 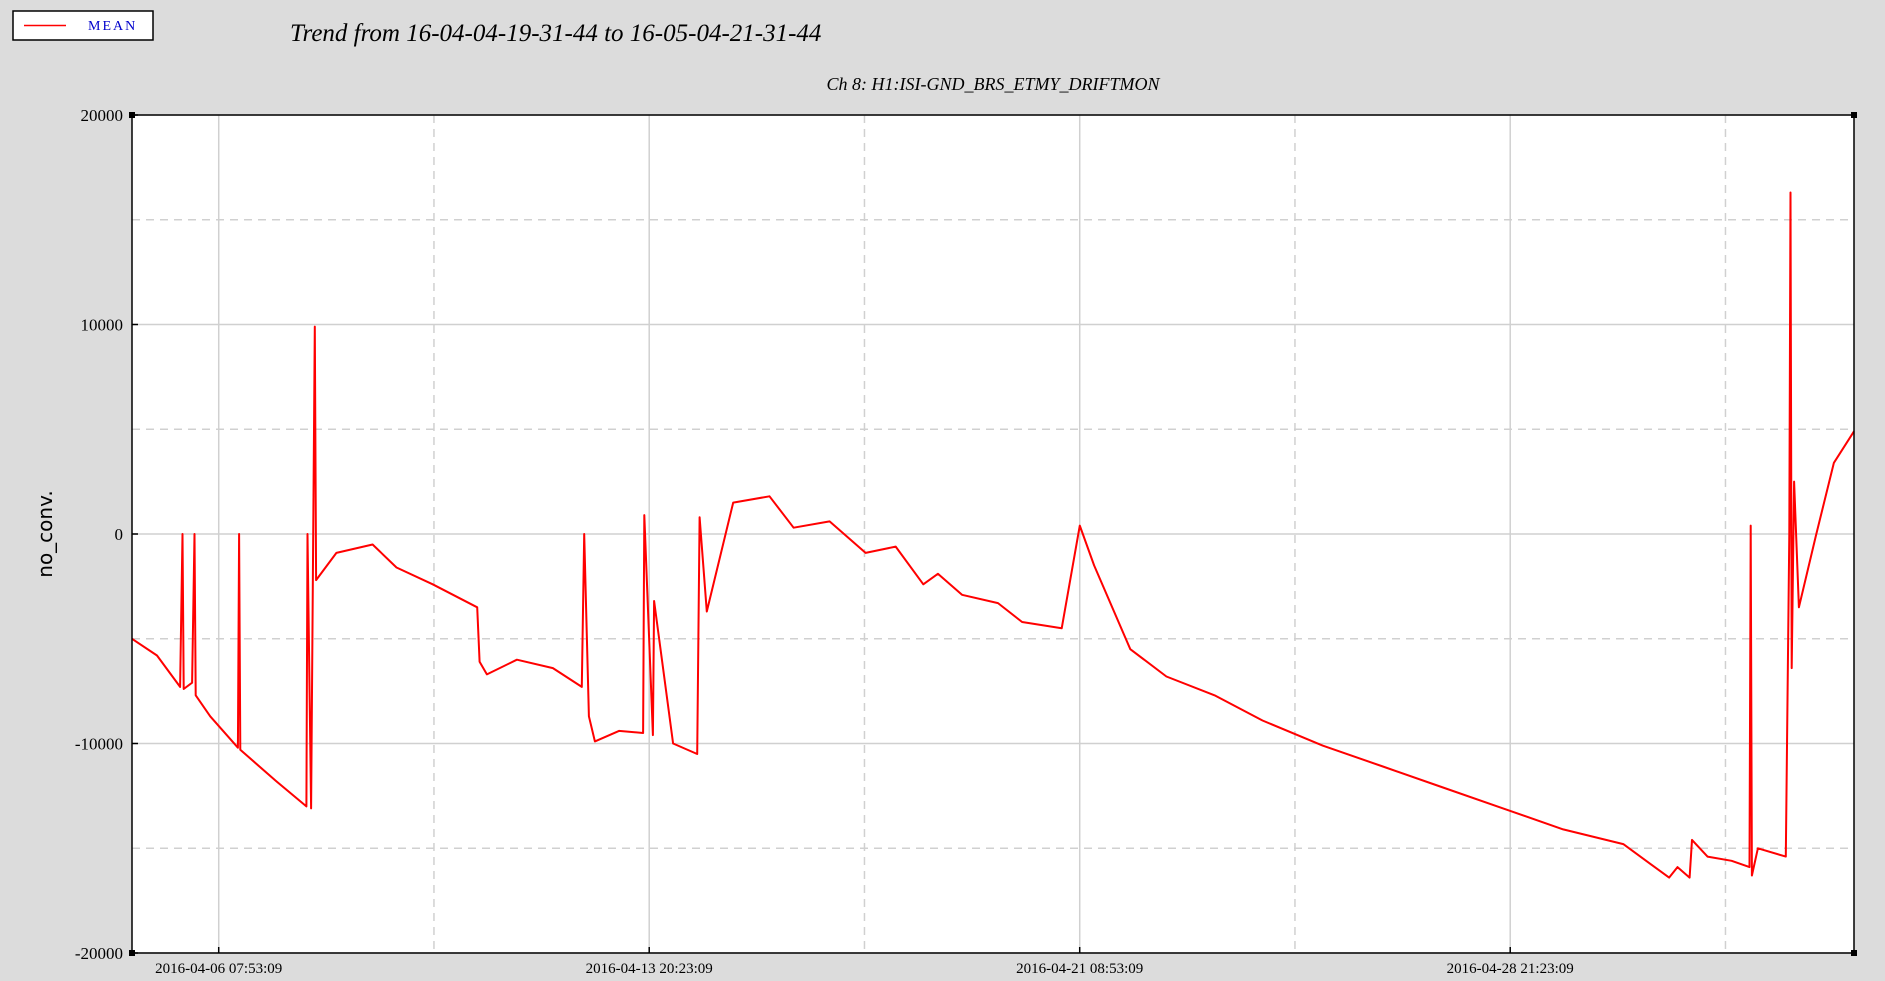 What do you see at coordinates (1079, 969) in the screenshot?
I see `x-tick-label: 2016-04-21 08:53:09` at bounding box center [1079, 969].